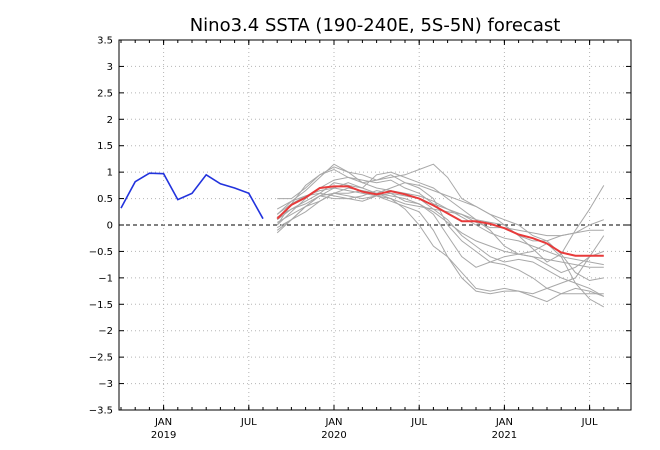  I want to click on y-tick-label: 3, so click(110, 67).